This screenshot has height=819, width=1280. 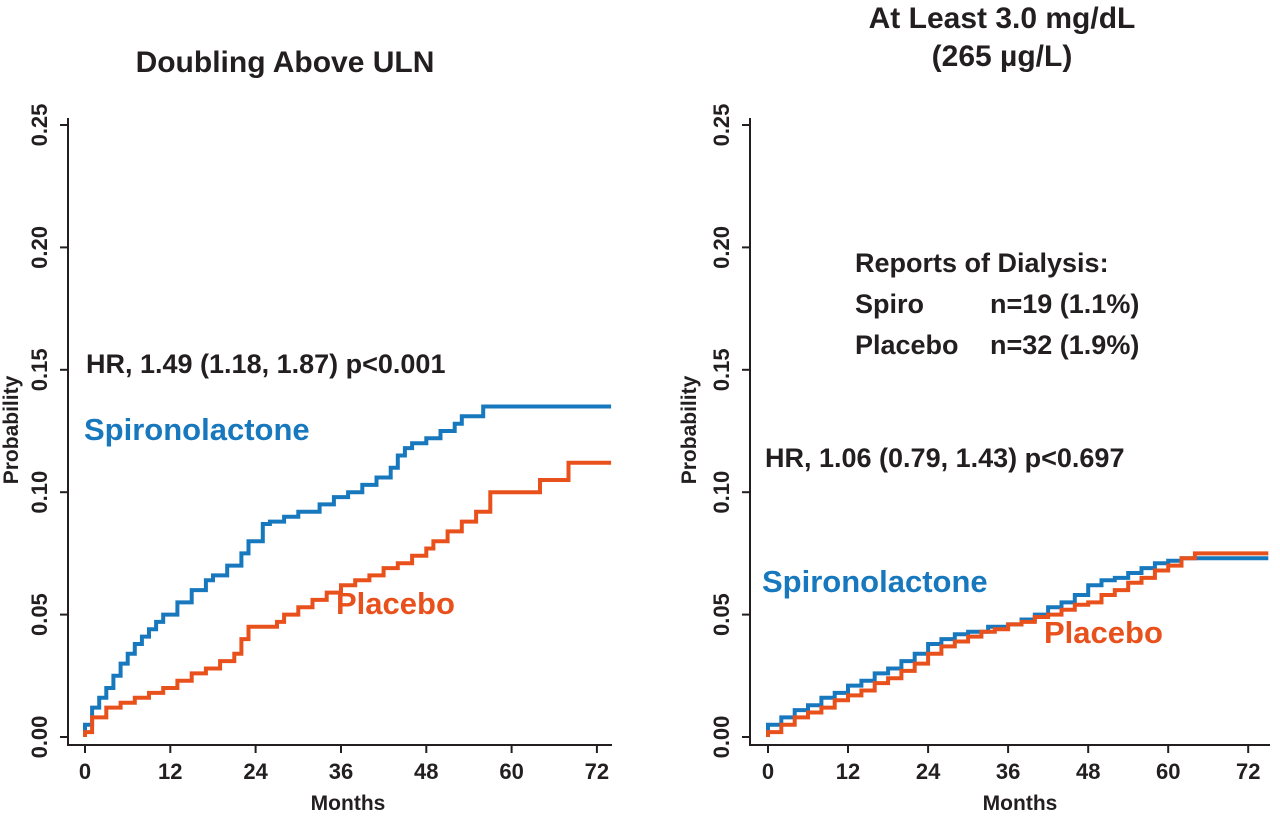 I want to click on dialysis-placebo-value: n=32 (1.9%), so click(x=1064, y=345).